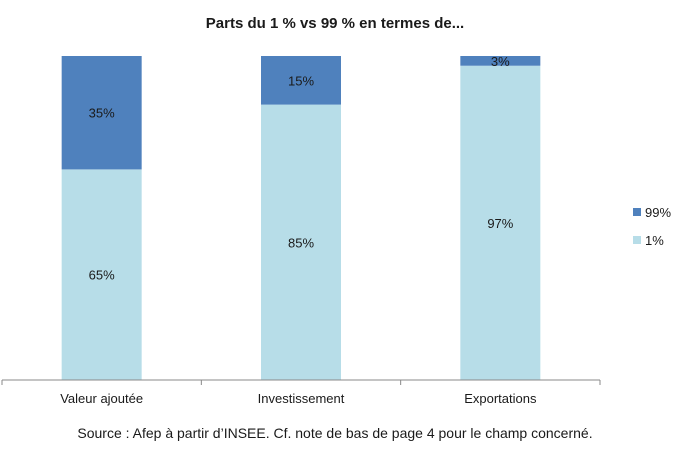 The image size is (695, 455). I want to click on x-axis-ticks, so click(301, 382).